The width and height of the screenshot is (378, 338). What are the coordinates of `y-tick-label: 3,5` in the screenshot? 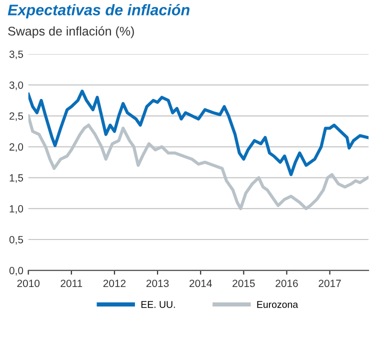 It's located at (16, 55).